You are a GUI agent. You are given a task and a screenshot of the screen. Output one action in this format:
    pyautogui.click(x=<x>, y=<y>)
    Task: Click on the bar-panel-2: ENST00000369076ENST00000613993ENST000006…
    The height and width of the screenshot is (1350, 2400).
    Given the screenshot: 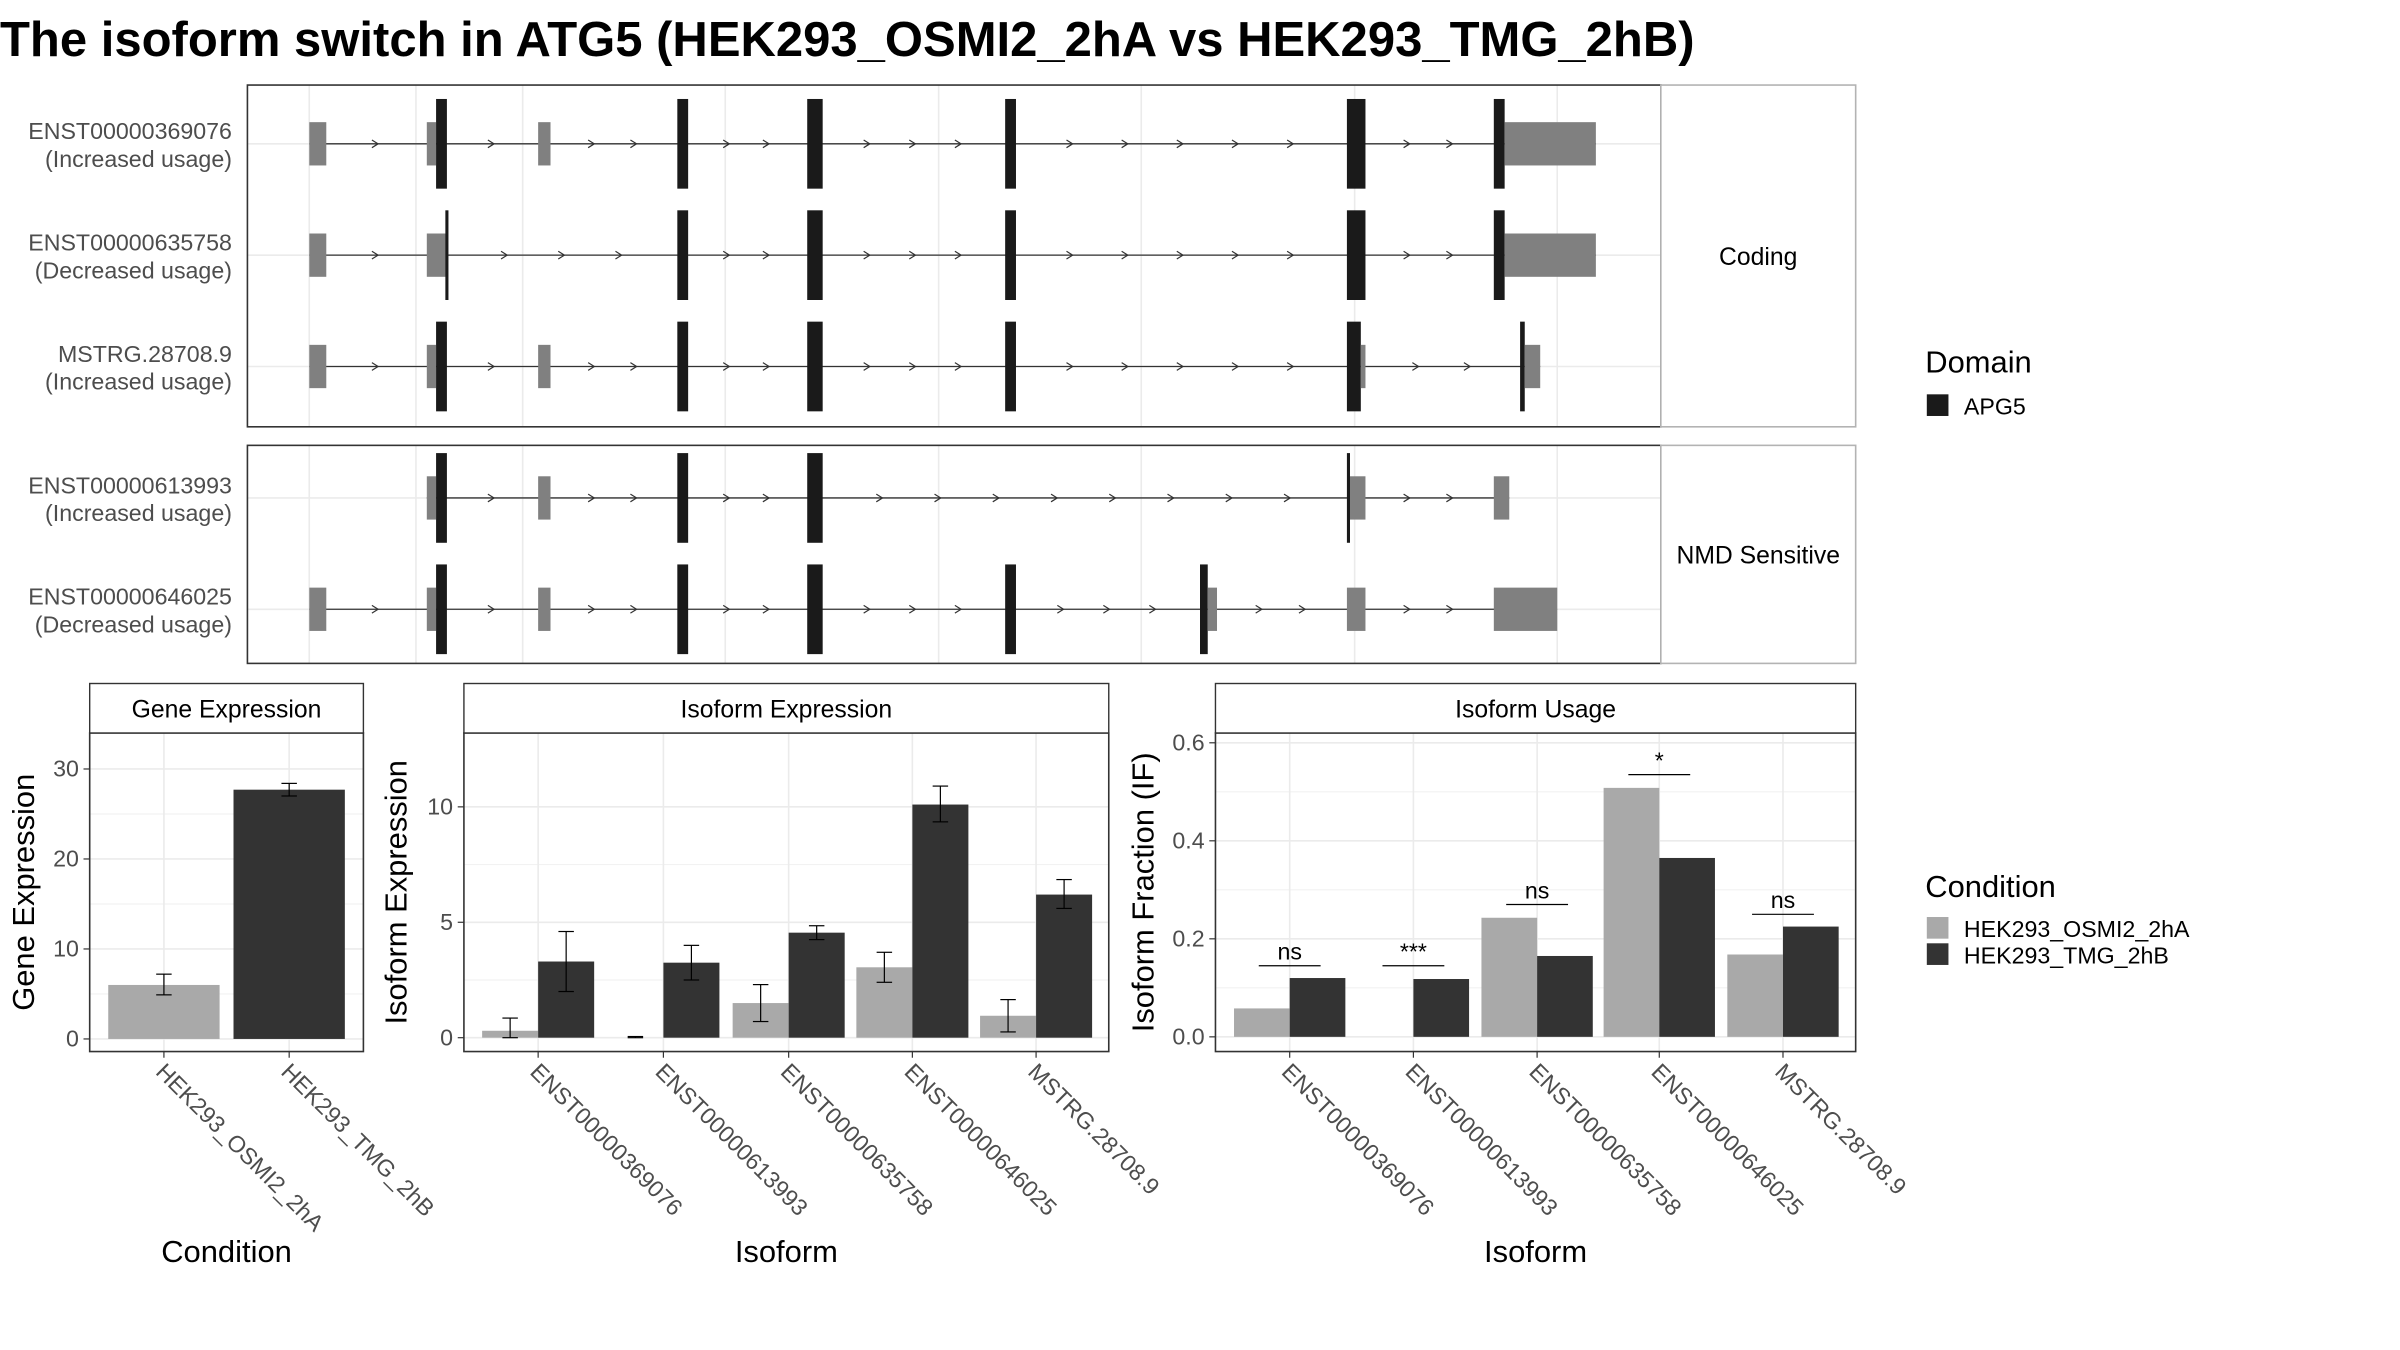 What is the action you would take?
    pyautogui.click(x=772, y=975)
    